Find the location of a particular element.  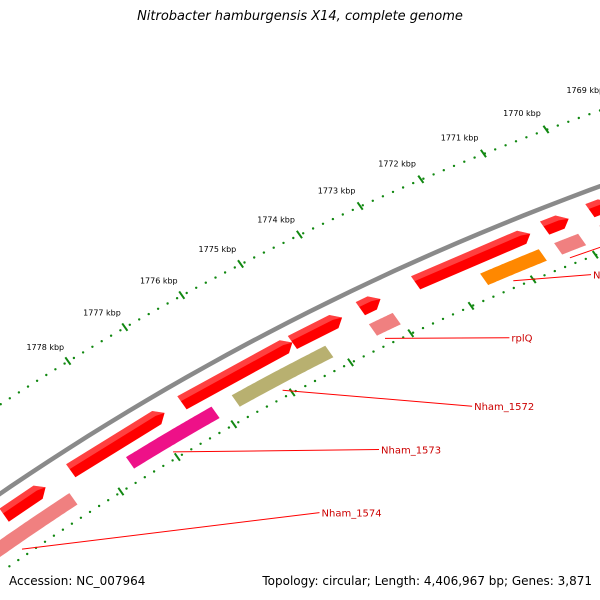

tick-label: 1776 kbp is located at coordinates (159, 280).